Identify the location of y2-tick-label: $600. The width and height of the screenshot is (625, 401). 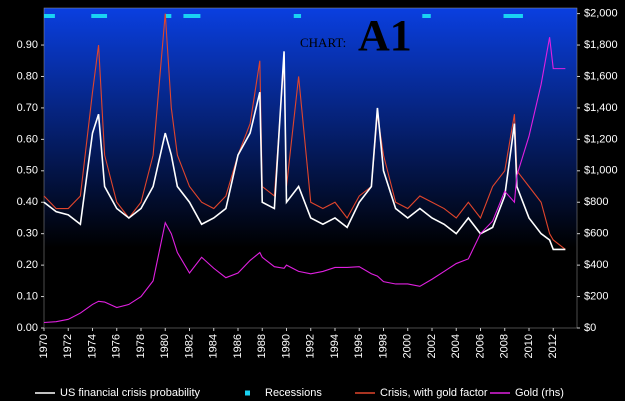
(596, 234).